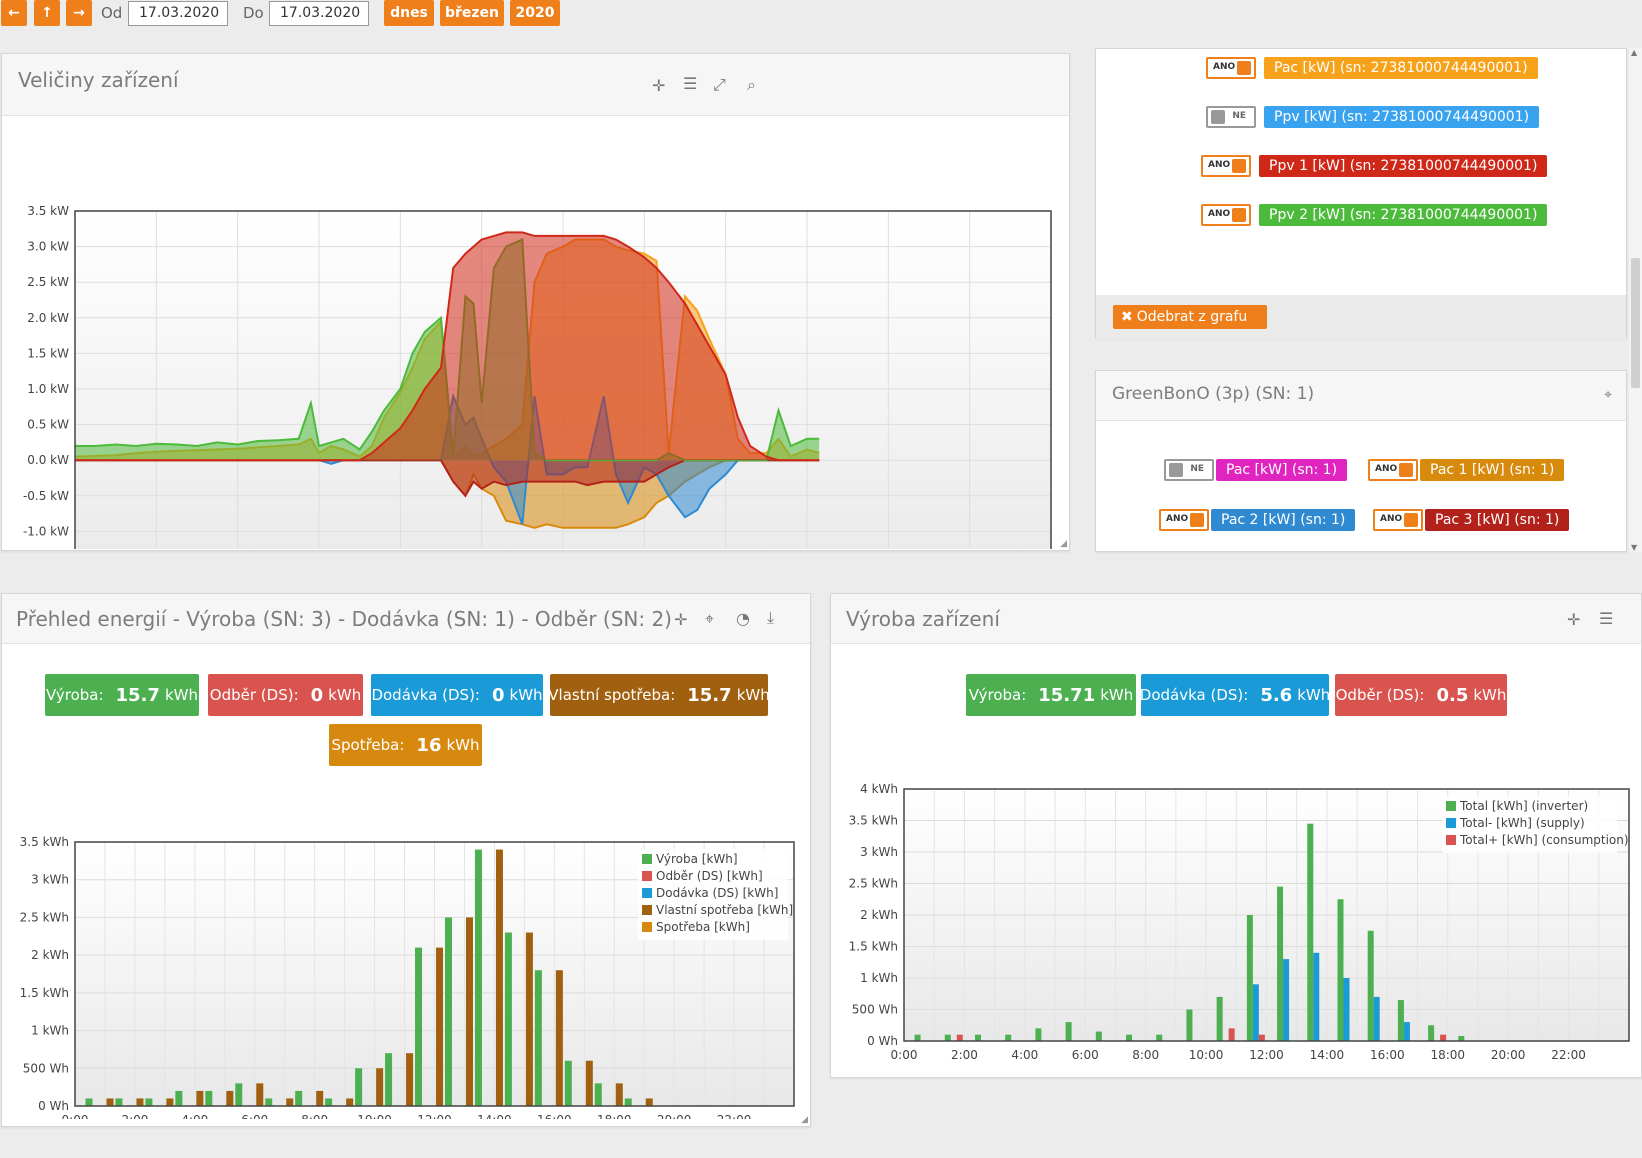 The image size is (1642, 1158). What do you see at coordinates (713, 894) in the screenshot?
I see `legend-box` at bounding box center [713, 894].